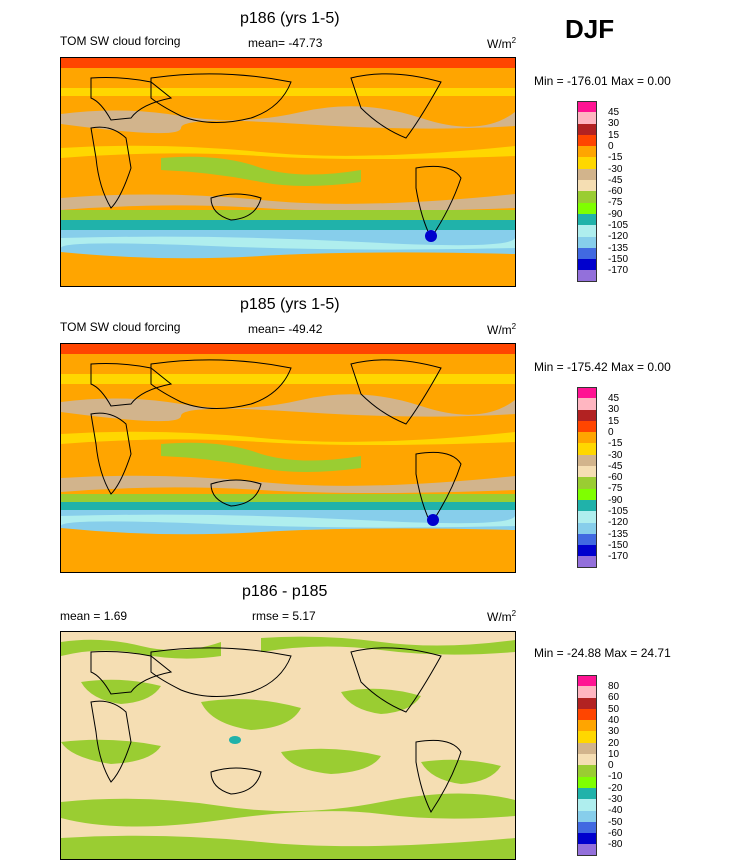 The height and width of the screenshot is (865, 732). I want to click on colorbar-tick-label: -135, so click(618, 534).